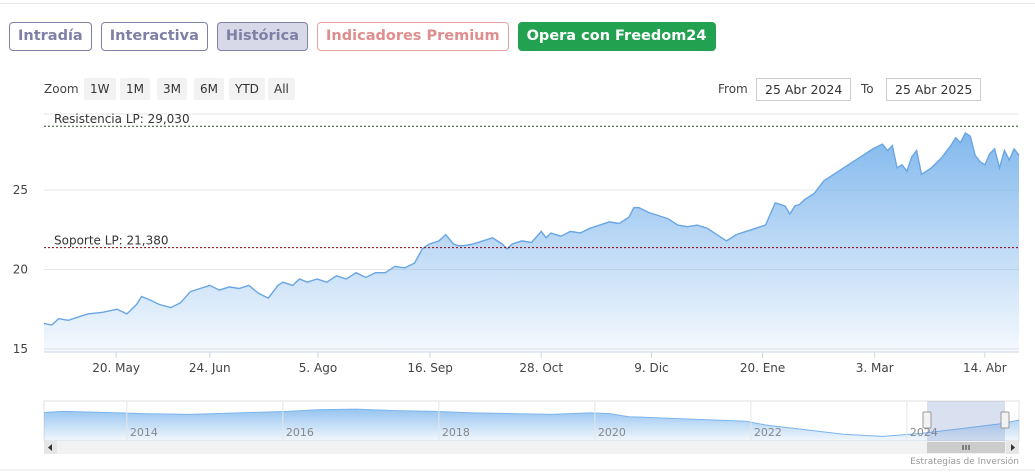  I want to click on x-tick-label: 28. Oct, so click(541, 368).